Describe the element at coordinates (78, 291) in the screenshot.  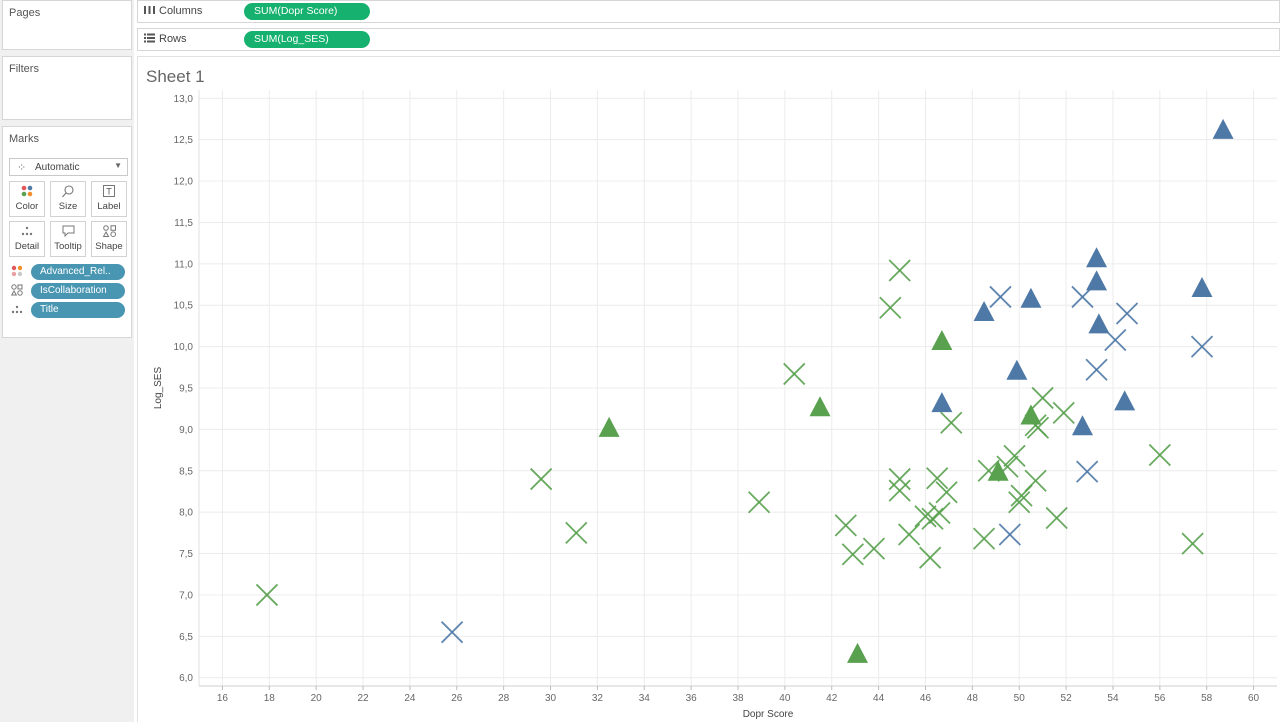
I see `iscollaboration-pill: IsCollaboration` at that location.